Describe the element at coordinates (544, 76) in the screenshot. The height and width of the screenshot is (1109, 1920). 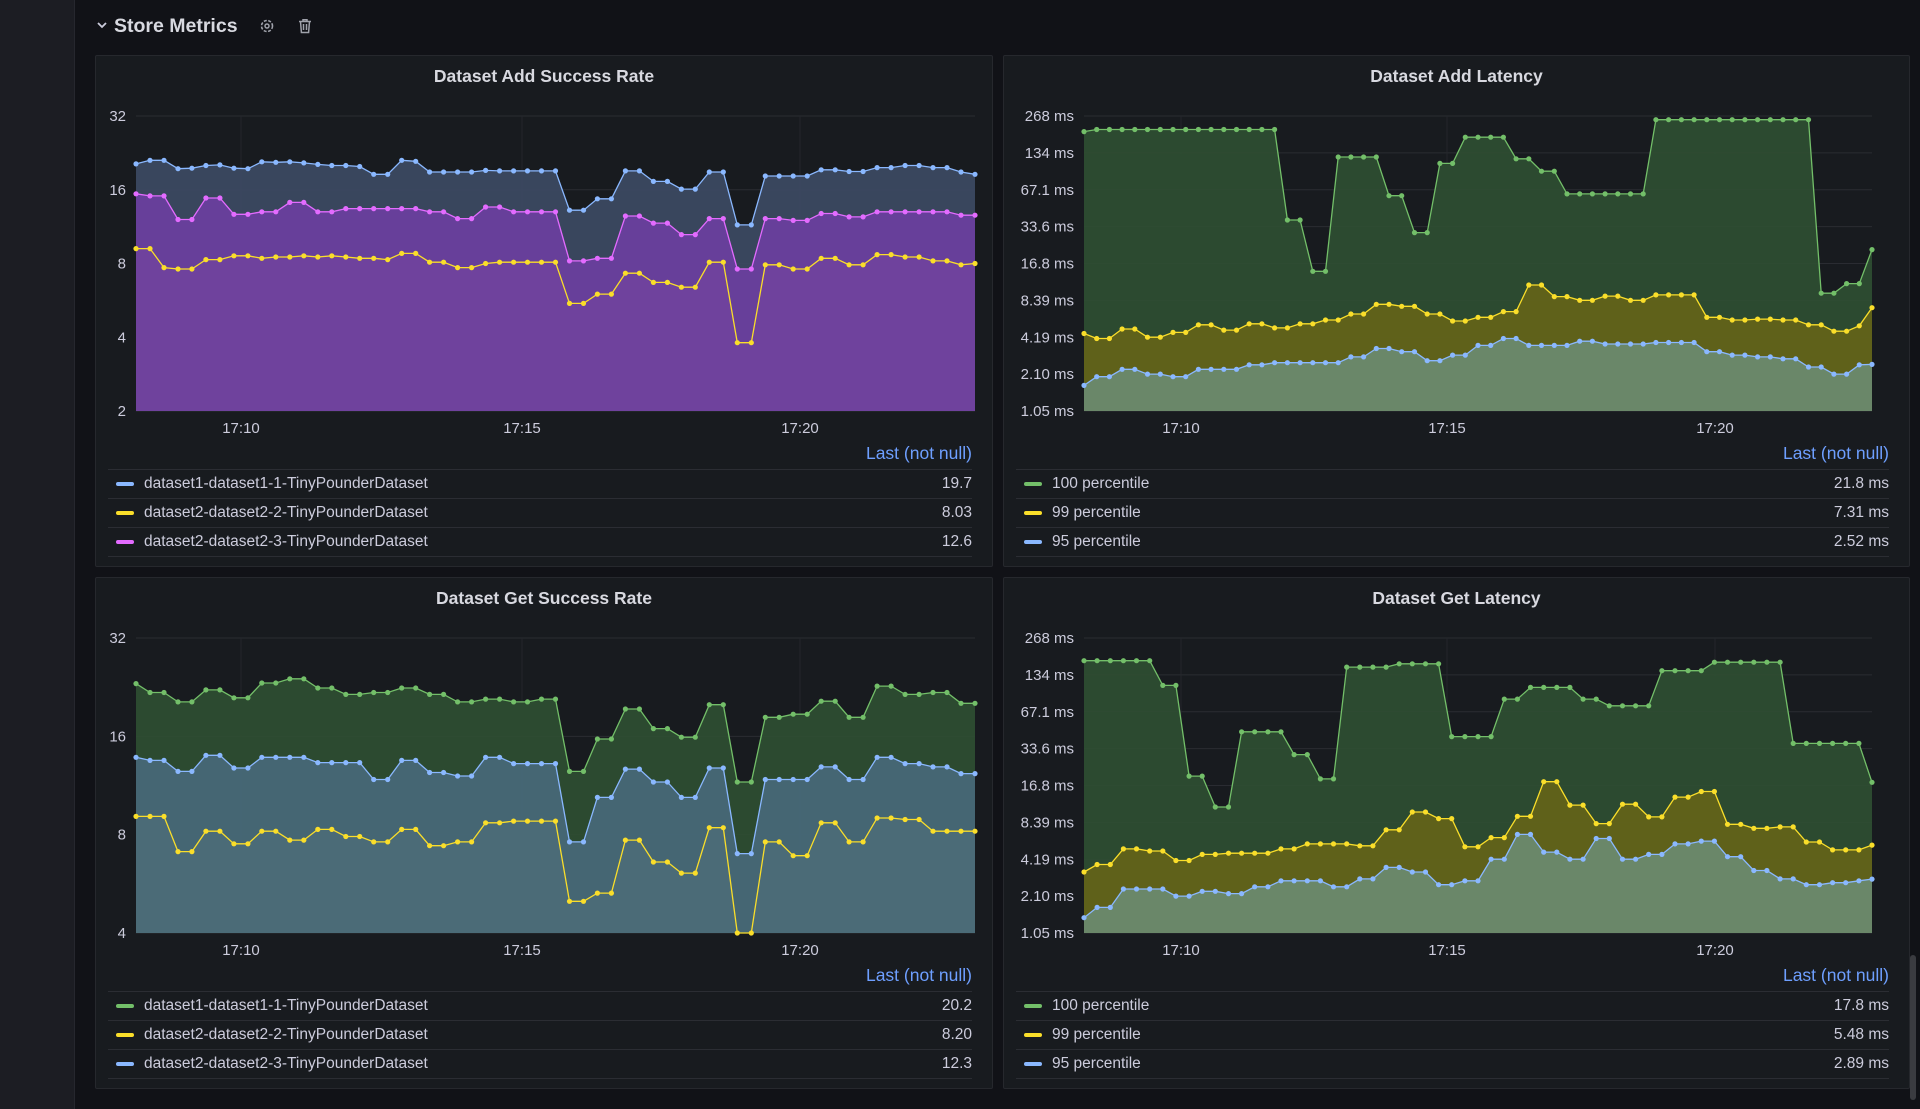
I see `panel-title: Dataset Add Success Rate` at that location.